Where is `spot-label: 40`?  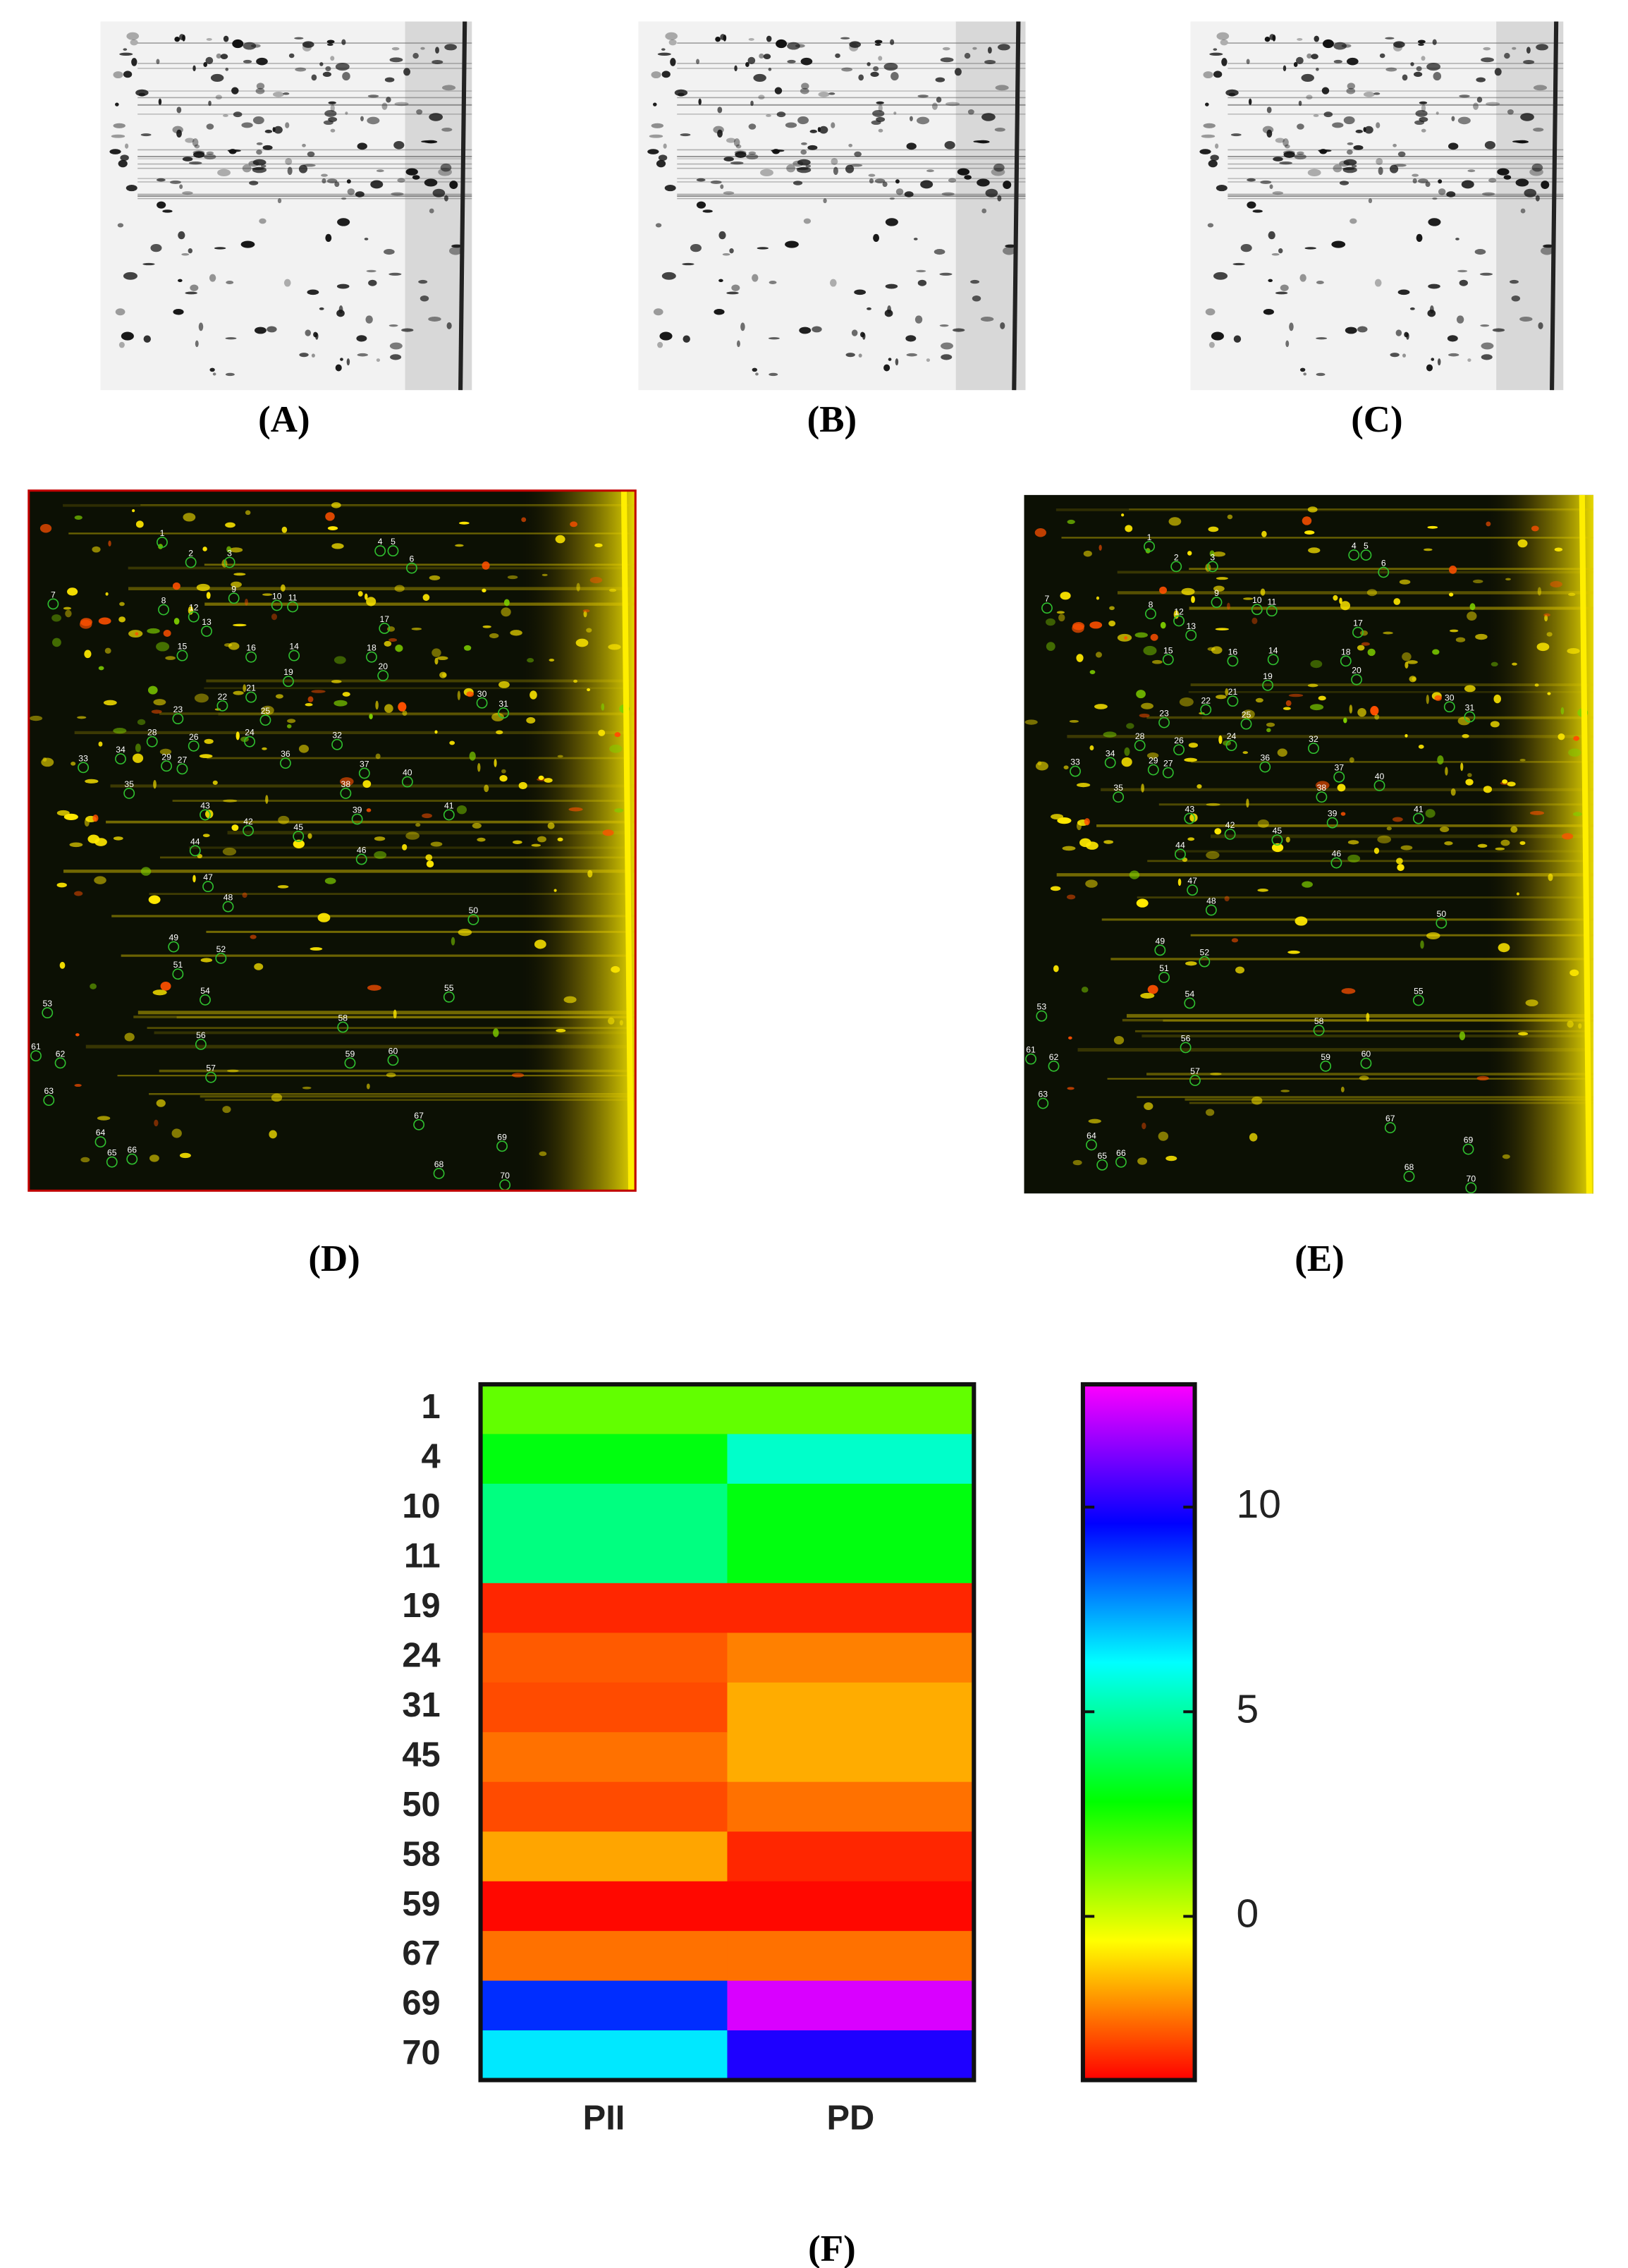
spot-label: 40 is located at coordinates (407, 773).